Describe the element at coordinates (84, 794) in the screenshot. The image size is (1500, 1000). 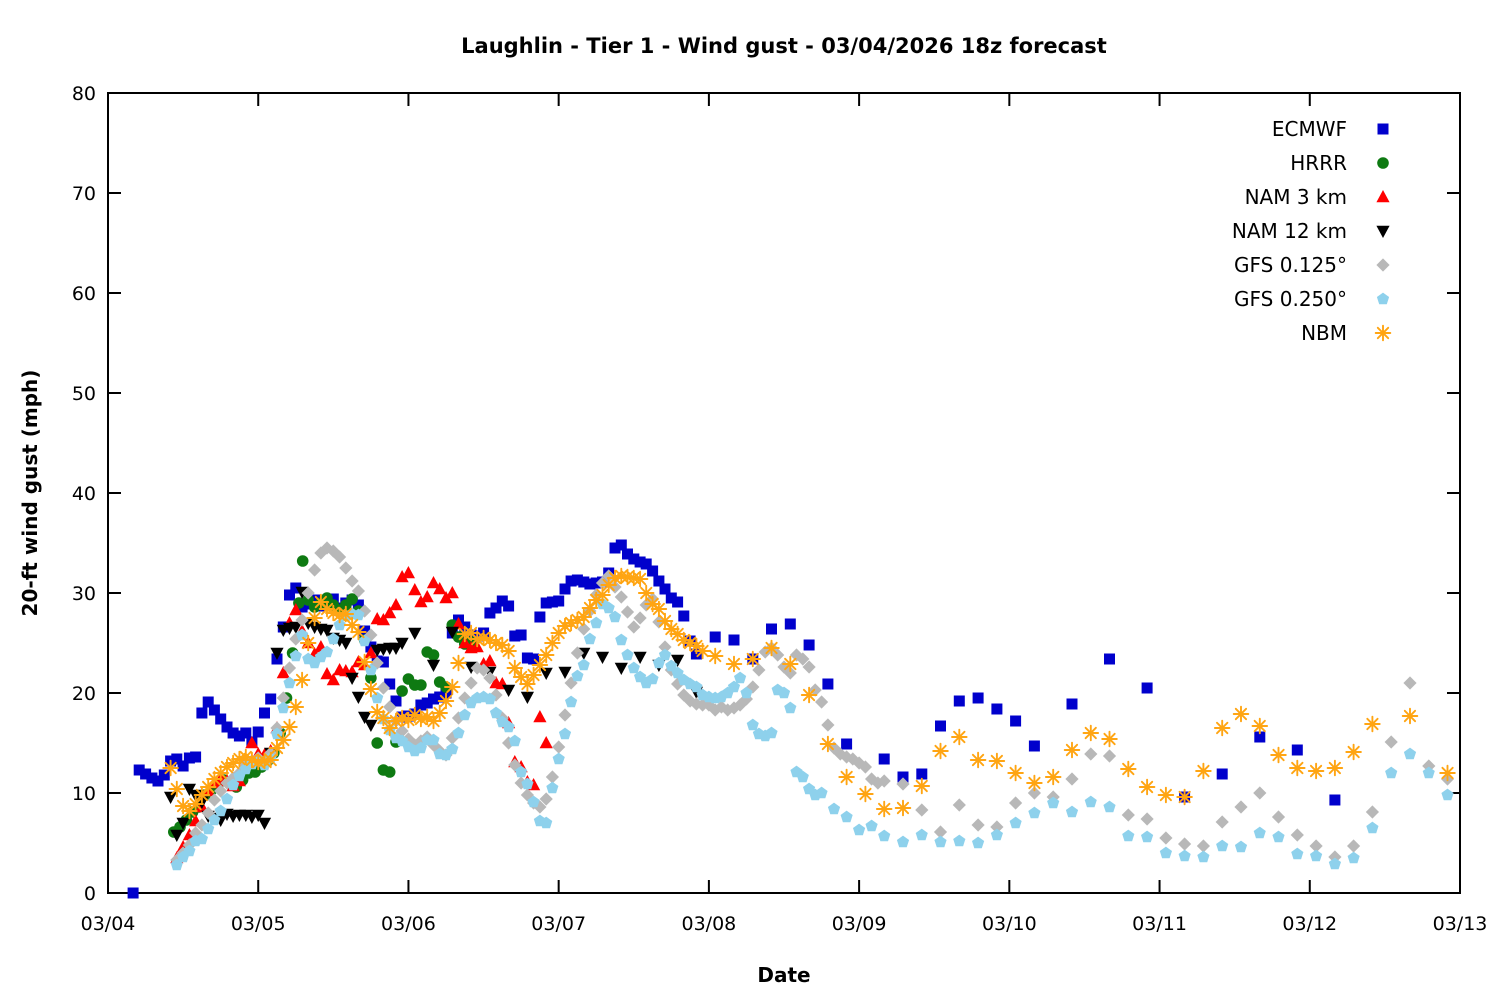
I see `y-tick-label: 10` at that location.